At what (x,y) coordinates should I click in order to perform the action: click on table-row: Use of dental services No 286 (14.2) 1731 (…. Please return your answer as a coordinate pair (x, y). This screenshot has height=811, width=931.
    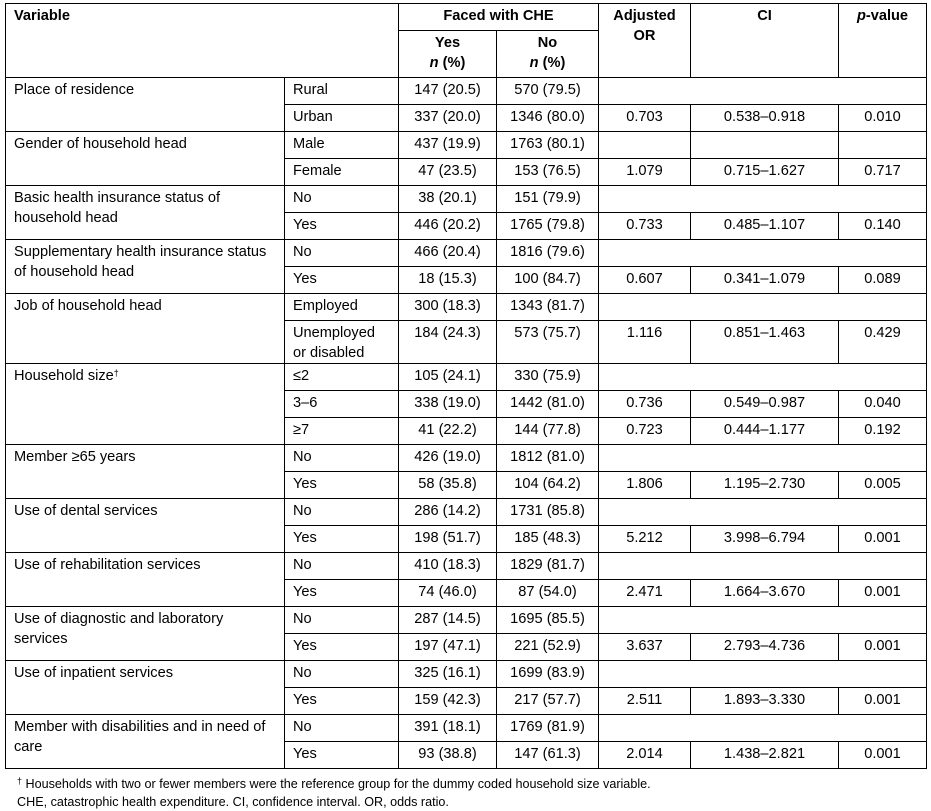
    Looking at the image, I should click on (466, 525).